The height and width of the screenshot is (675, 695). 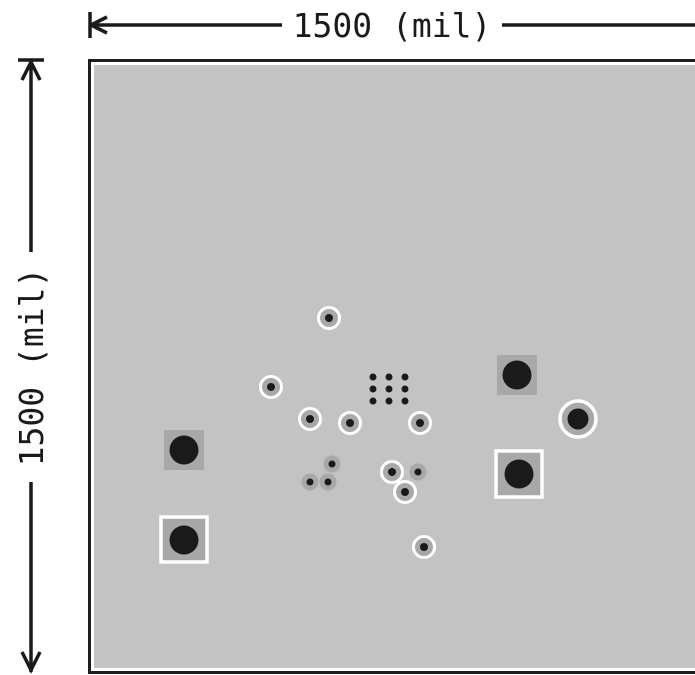 I want to click on ringed-vias, so click(x=347, y=432).